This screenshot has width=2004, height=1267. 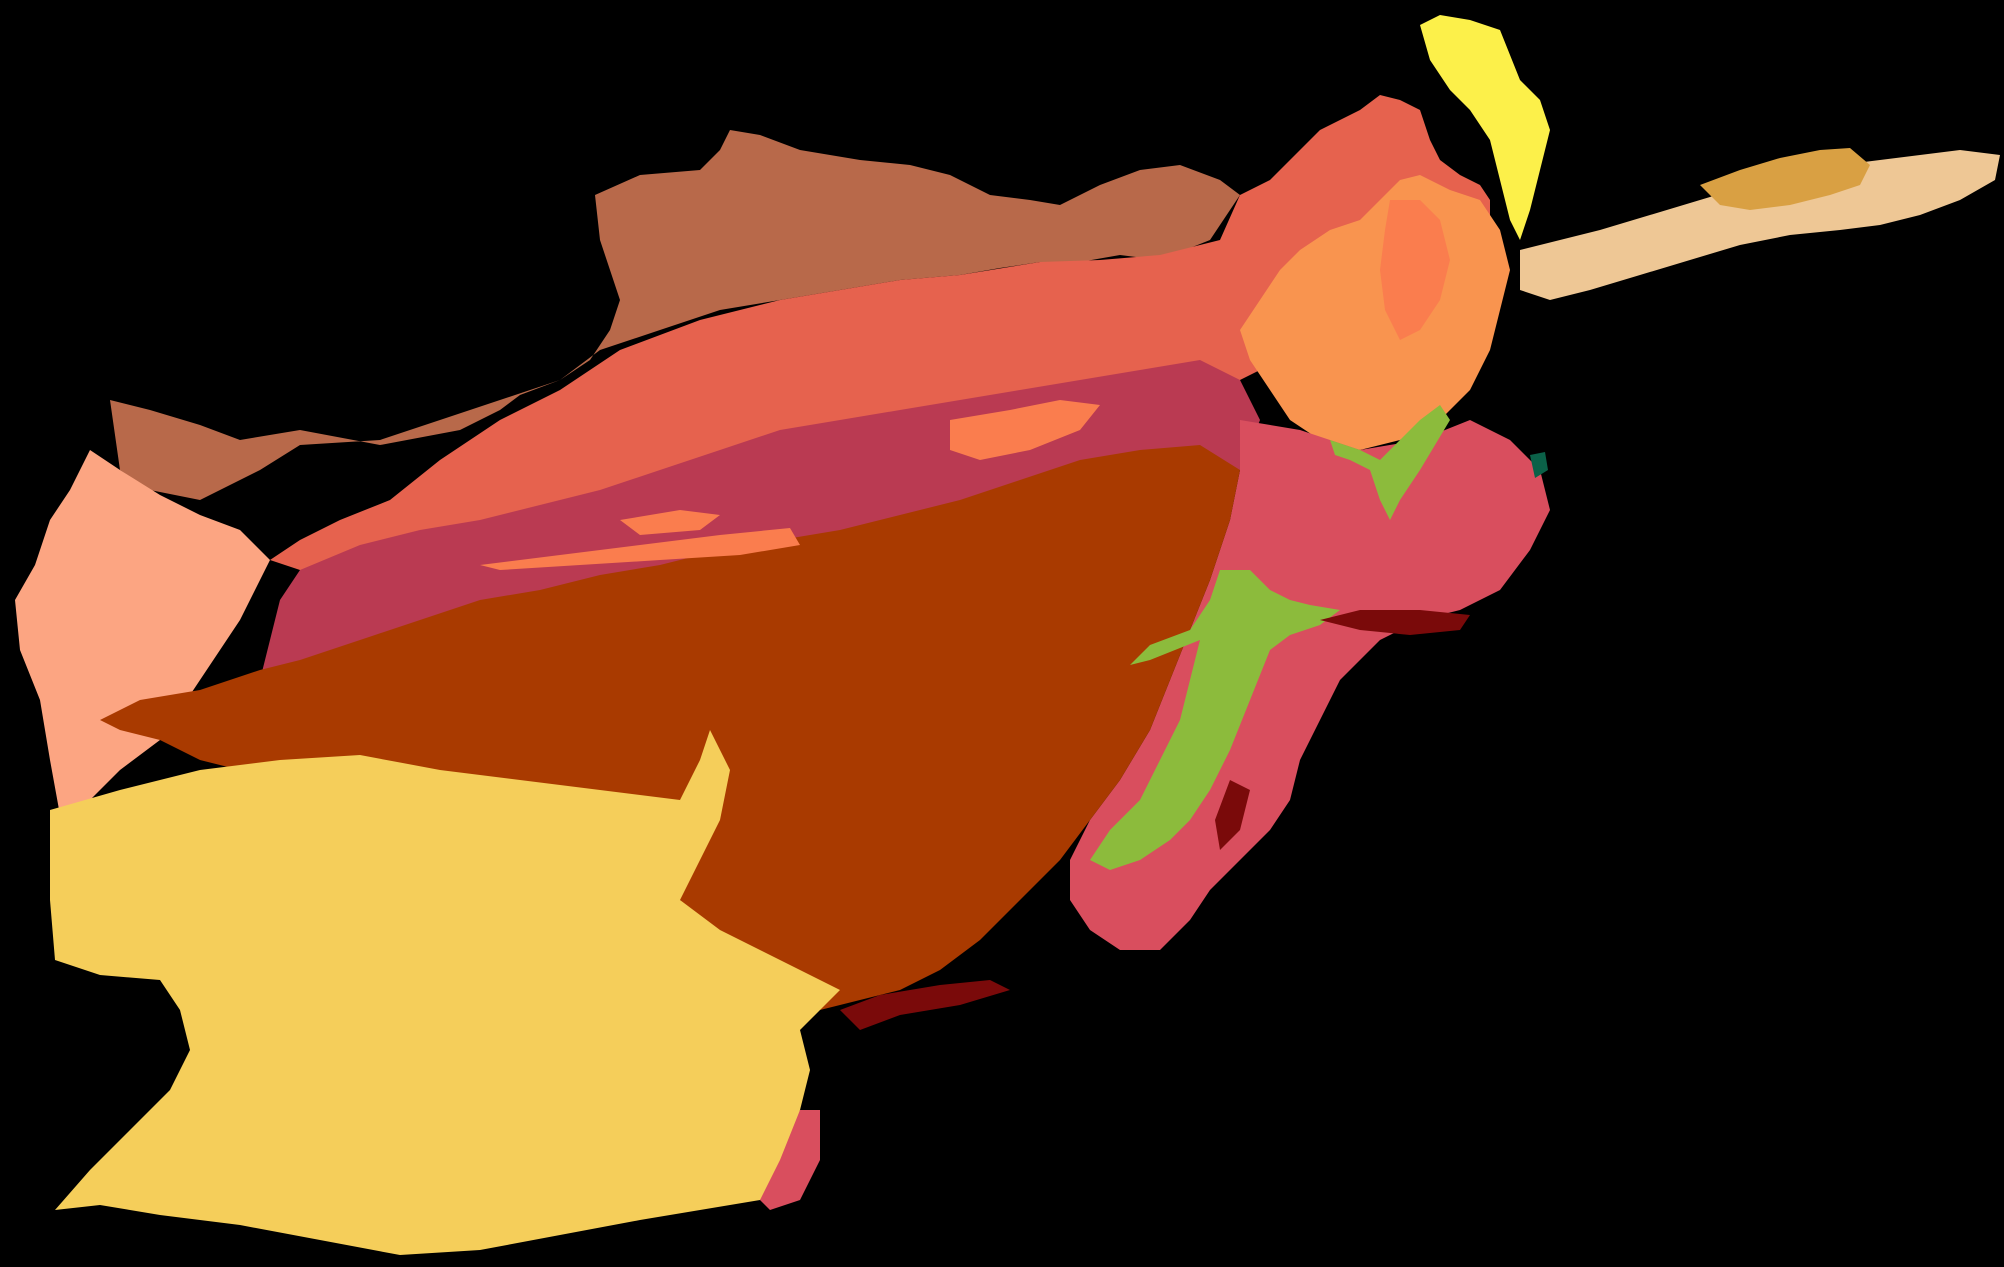 What do you see at coordinates (790, 1160) in the screenshot?
I see `zone-south-strip` at bounding box center [790, 1160].